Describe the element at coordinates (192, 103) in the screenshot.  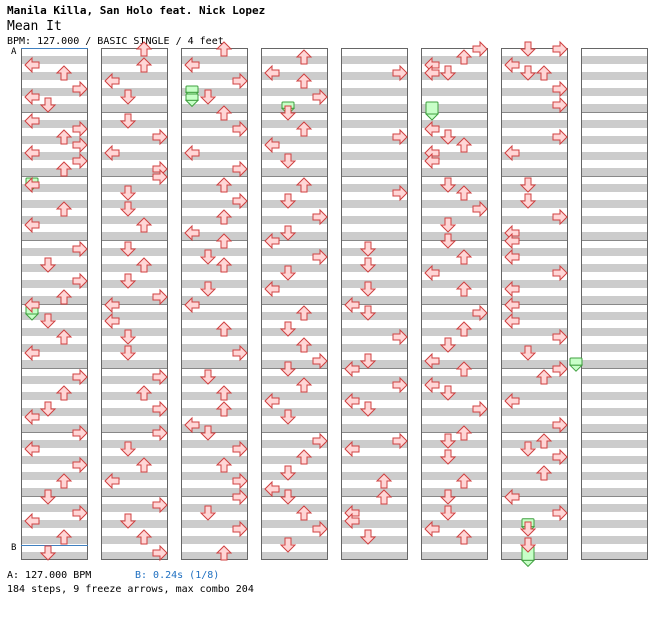
I see `freeze-tail-left` at that location.